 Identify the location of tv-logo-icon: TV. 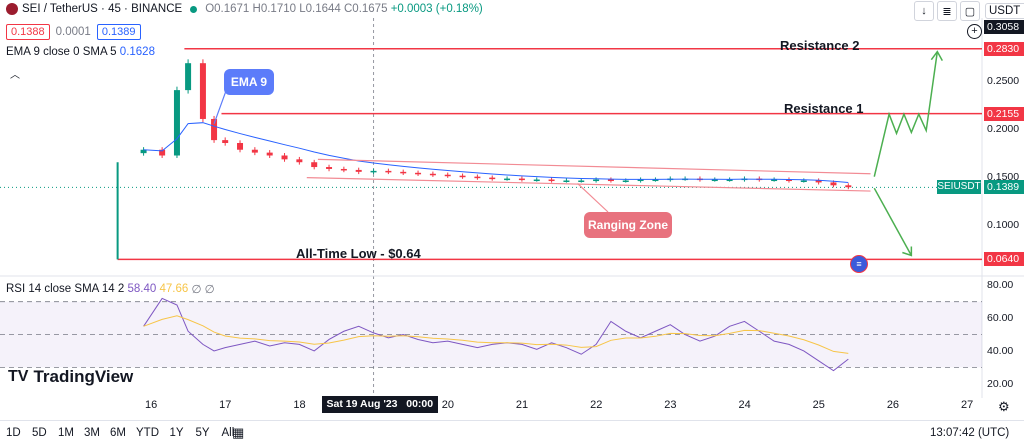
(18, 376).